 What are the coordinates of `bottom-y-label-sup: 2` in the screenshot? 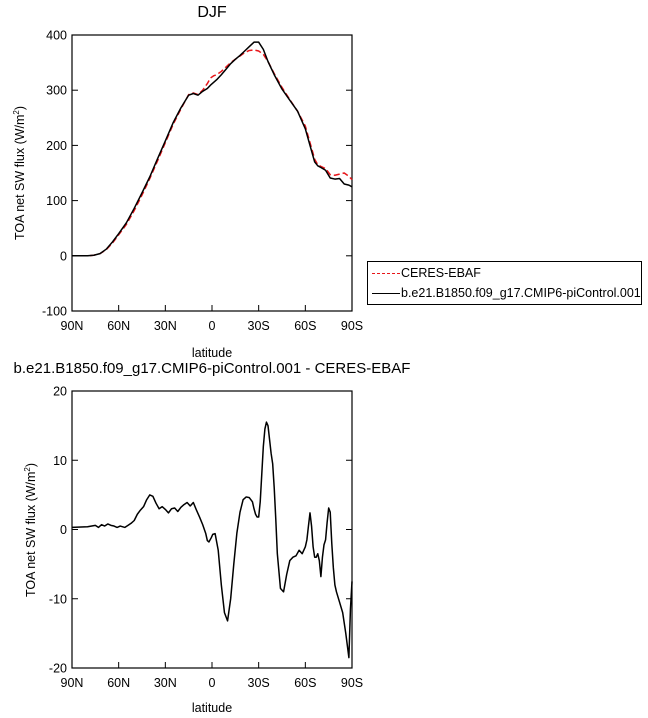 It's located at (27, 469).